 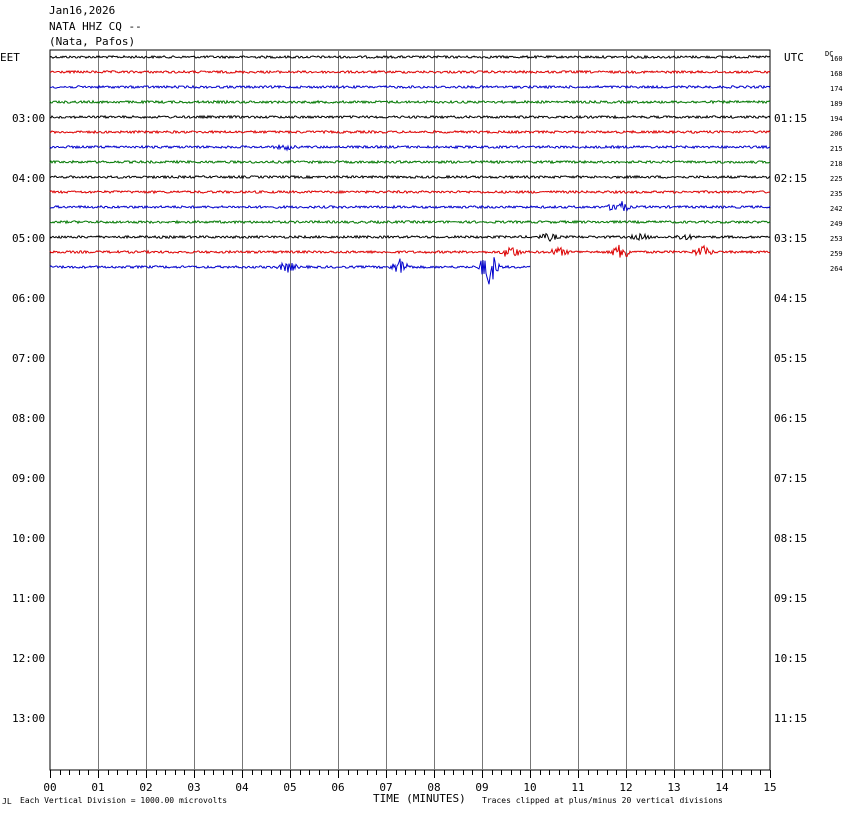 What do you see at coordinates (82, 10) in the screenshot?
I see `plot-date: Jan16,2026` at bounding box center [82, 10].